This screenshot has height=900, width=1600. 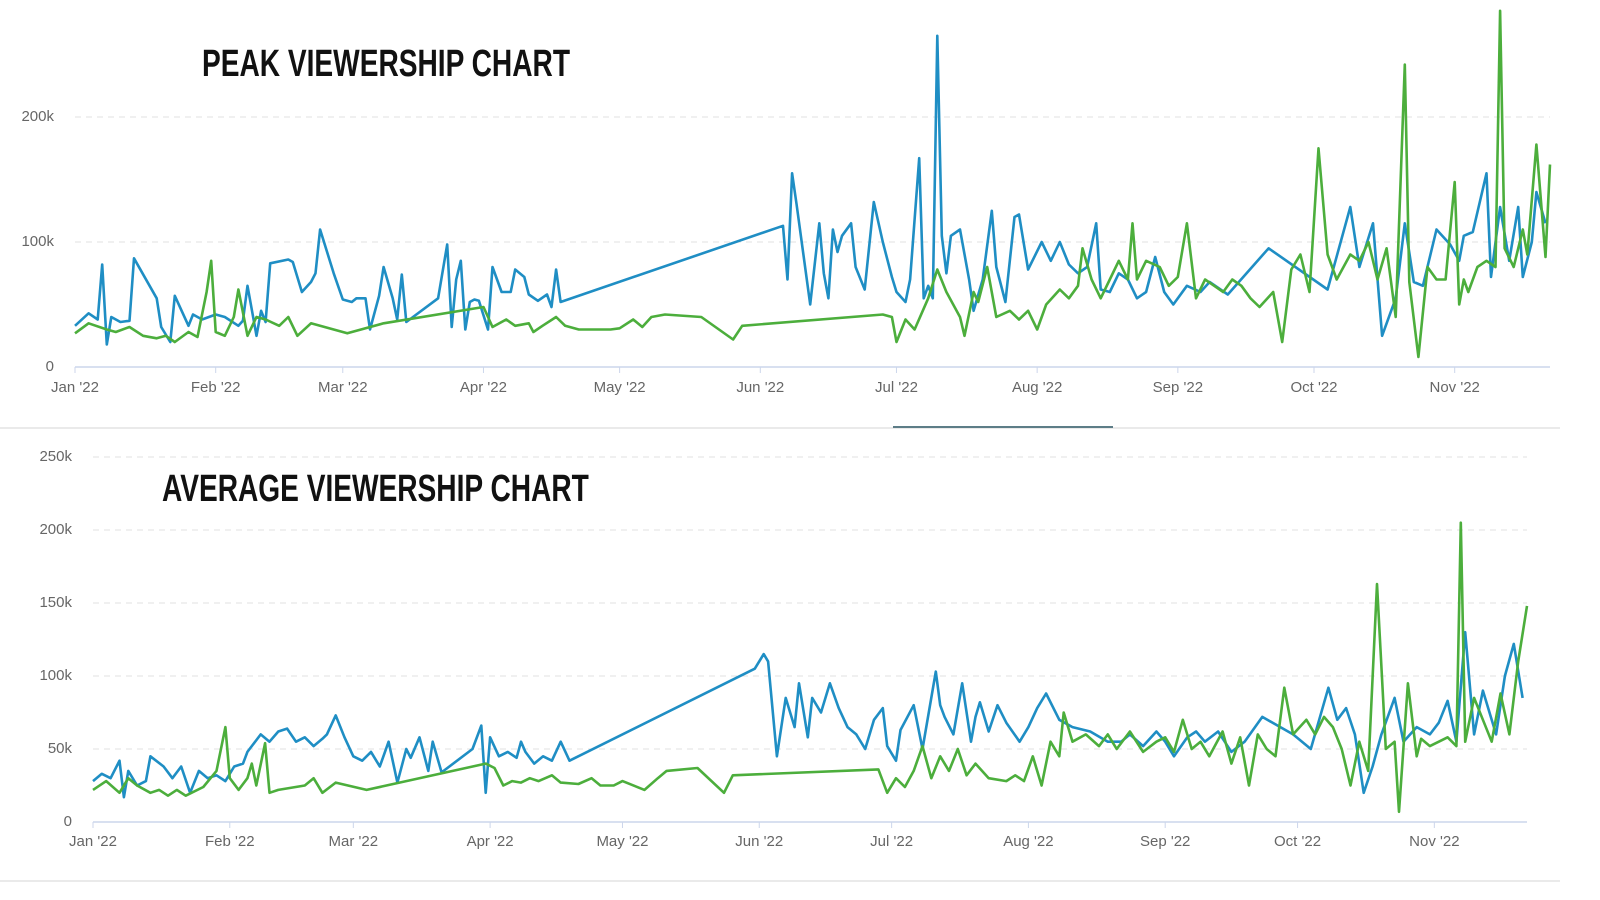 I want to click on chart-title: AVERAGE VIEWERSHIP CHART, so click(x=375, y=489).